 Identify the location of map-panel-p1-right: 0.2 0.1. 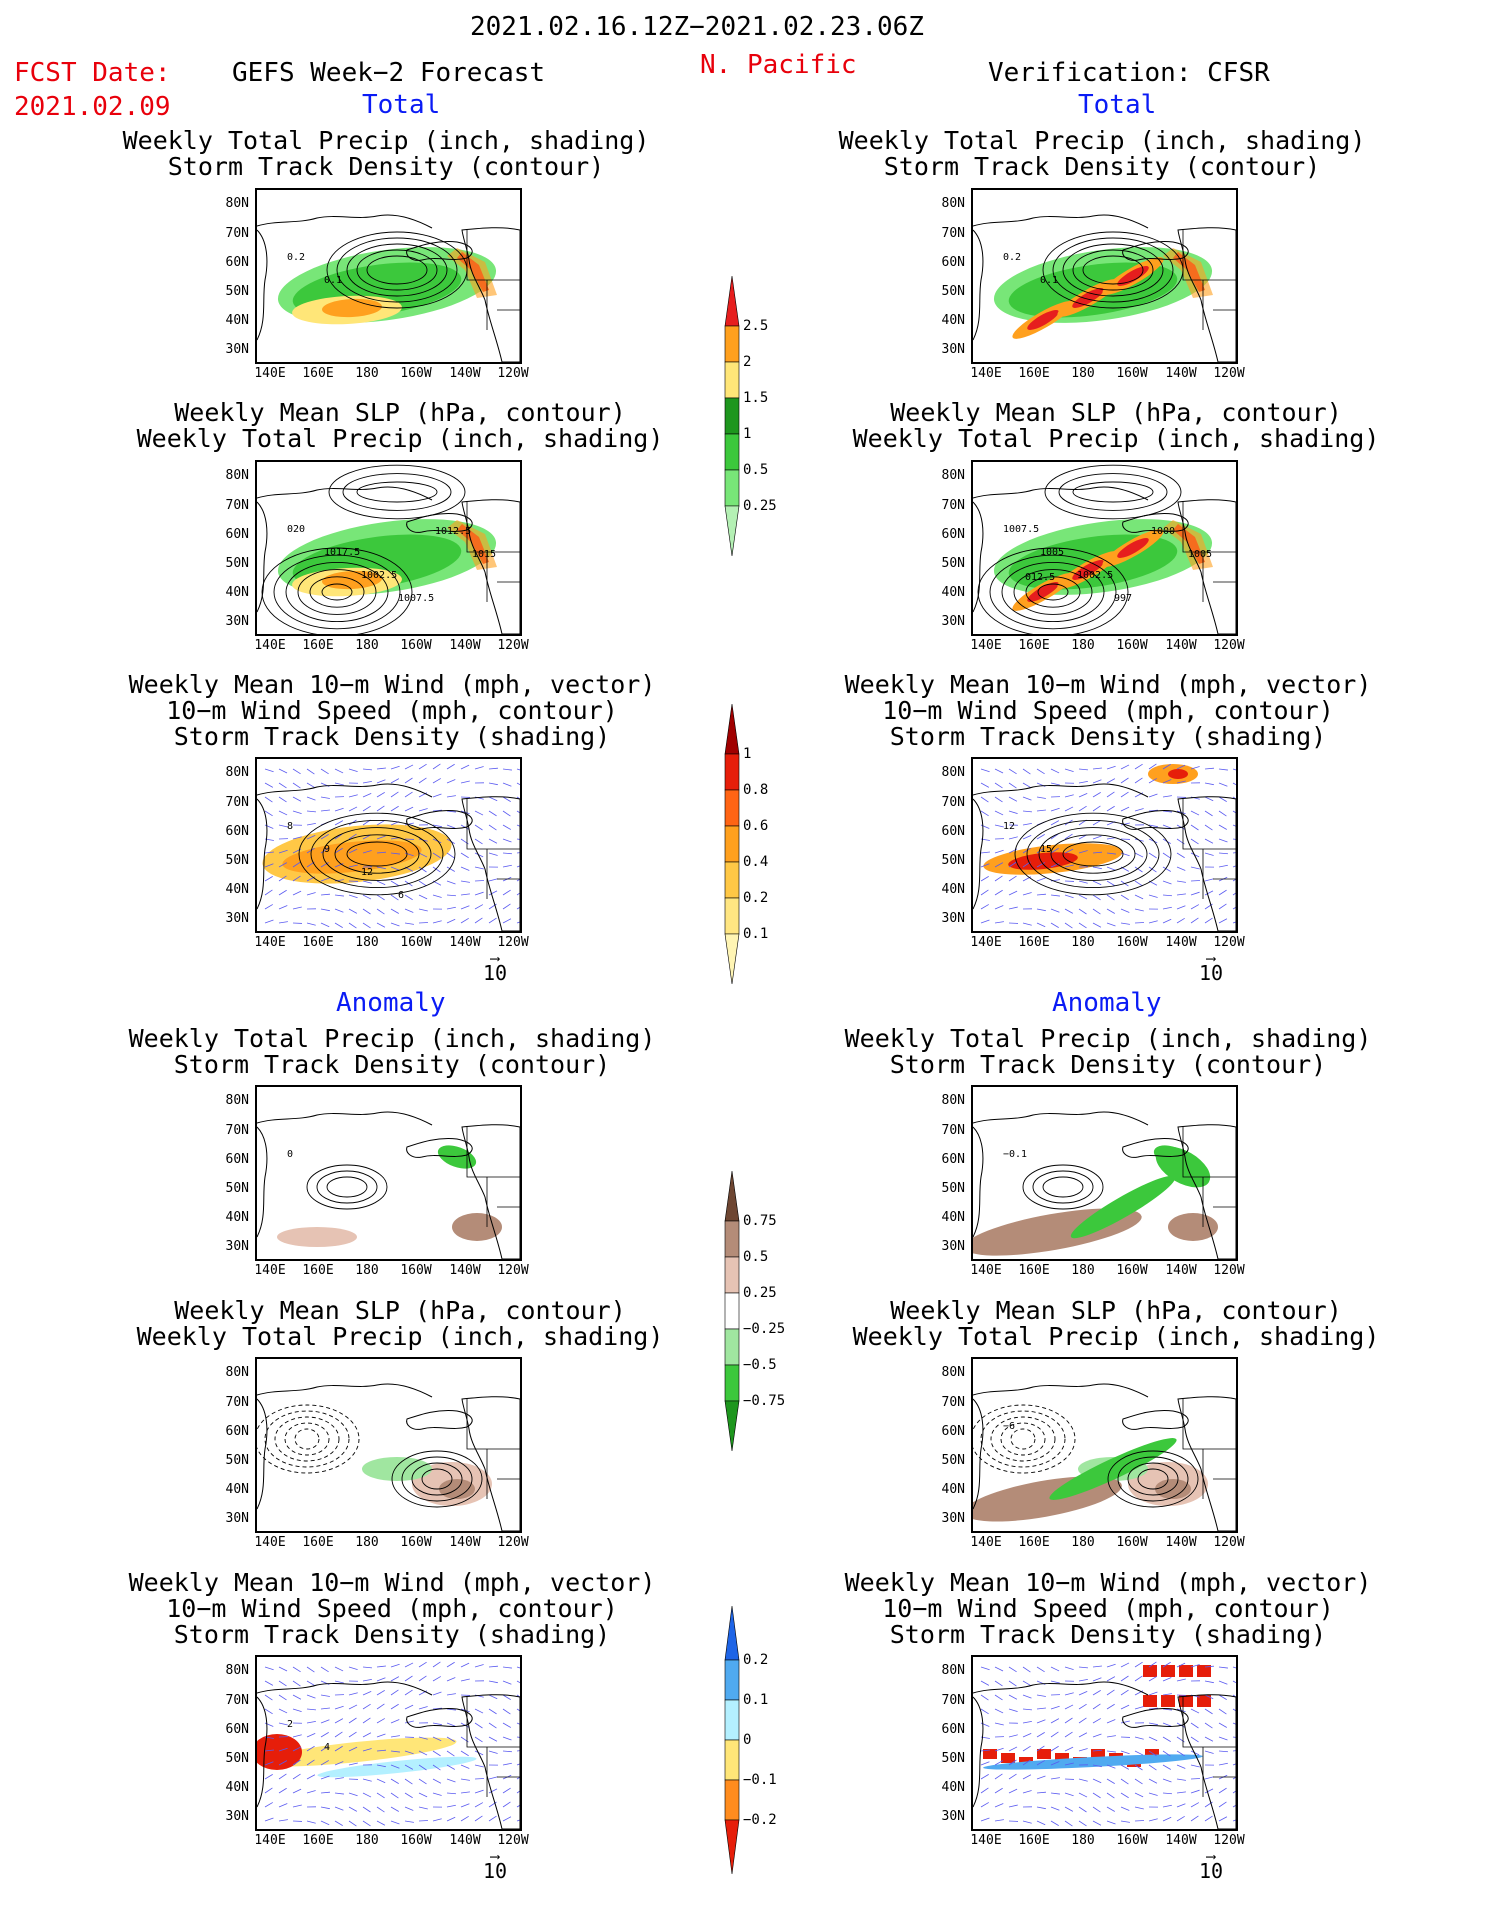
(1104, 276).